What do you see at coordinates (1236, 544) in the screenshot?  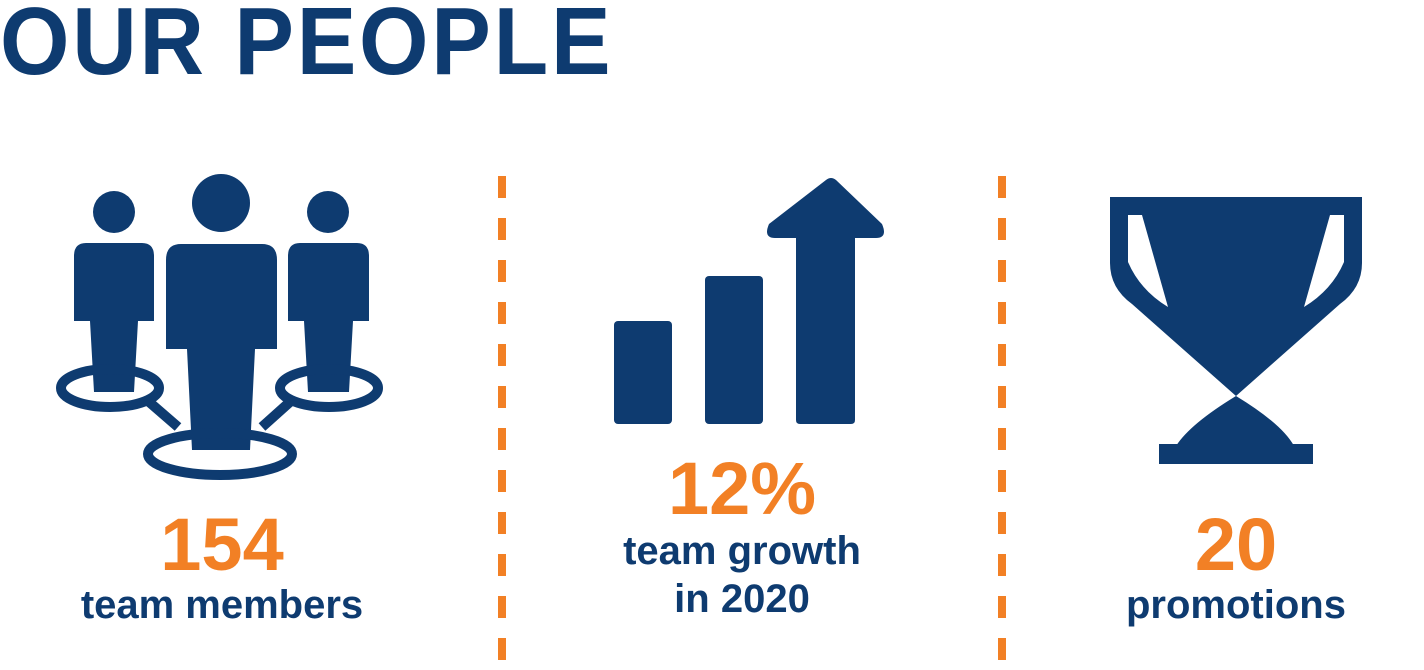 I see `promotions-count: 20` at bounding box center [1236, 544].